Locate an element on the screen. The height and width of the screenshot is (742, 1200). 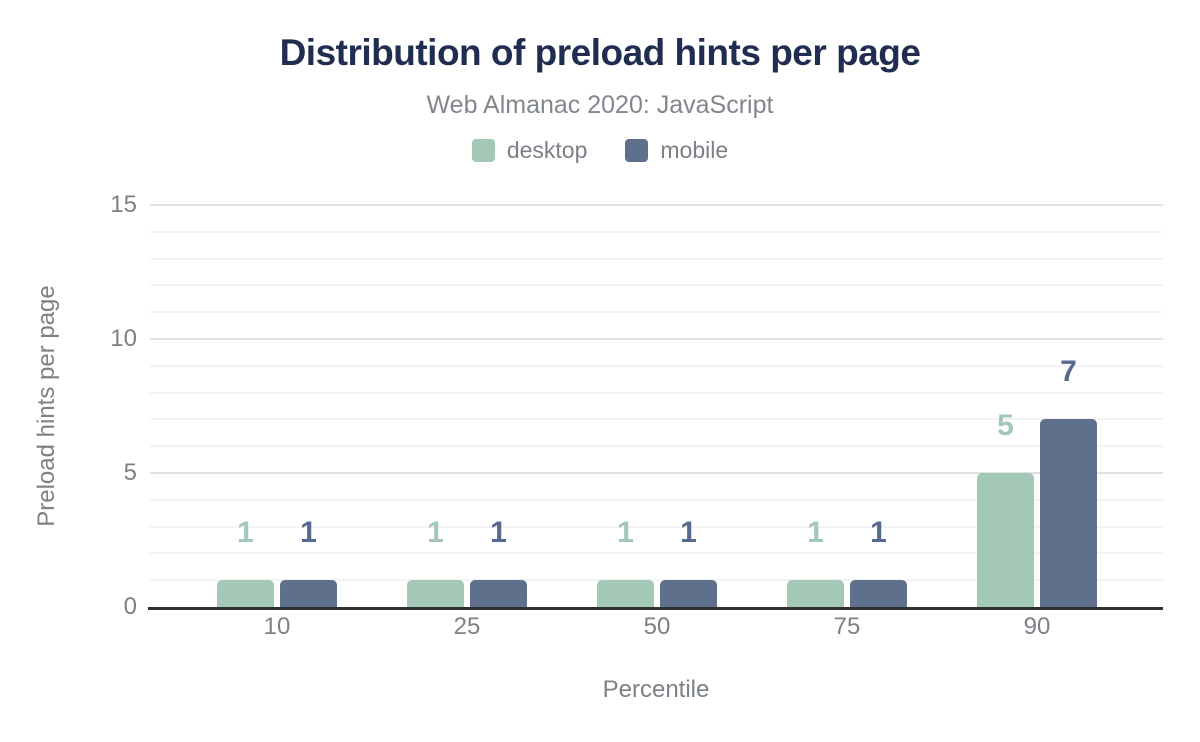
bar-mobile-p75 is located at coordinates (878, 593).